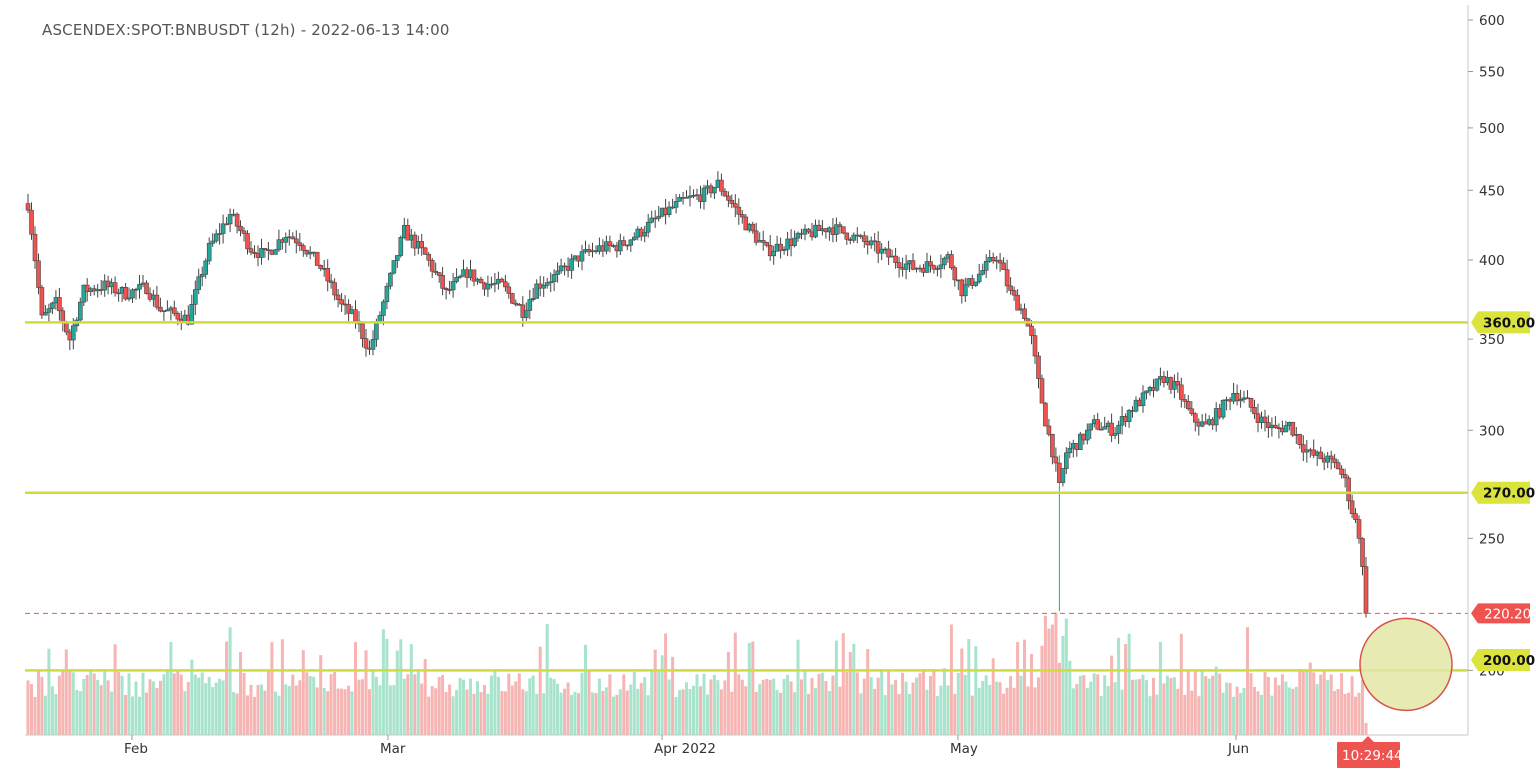  Describe the element at coordinates (1436, 539) in the screenshot. I see `overlays: 360.00 270.00 200.00 220.20 10:29:44` at that location.